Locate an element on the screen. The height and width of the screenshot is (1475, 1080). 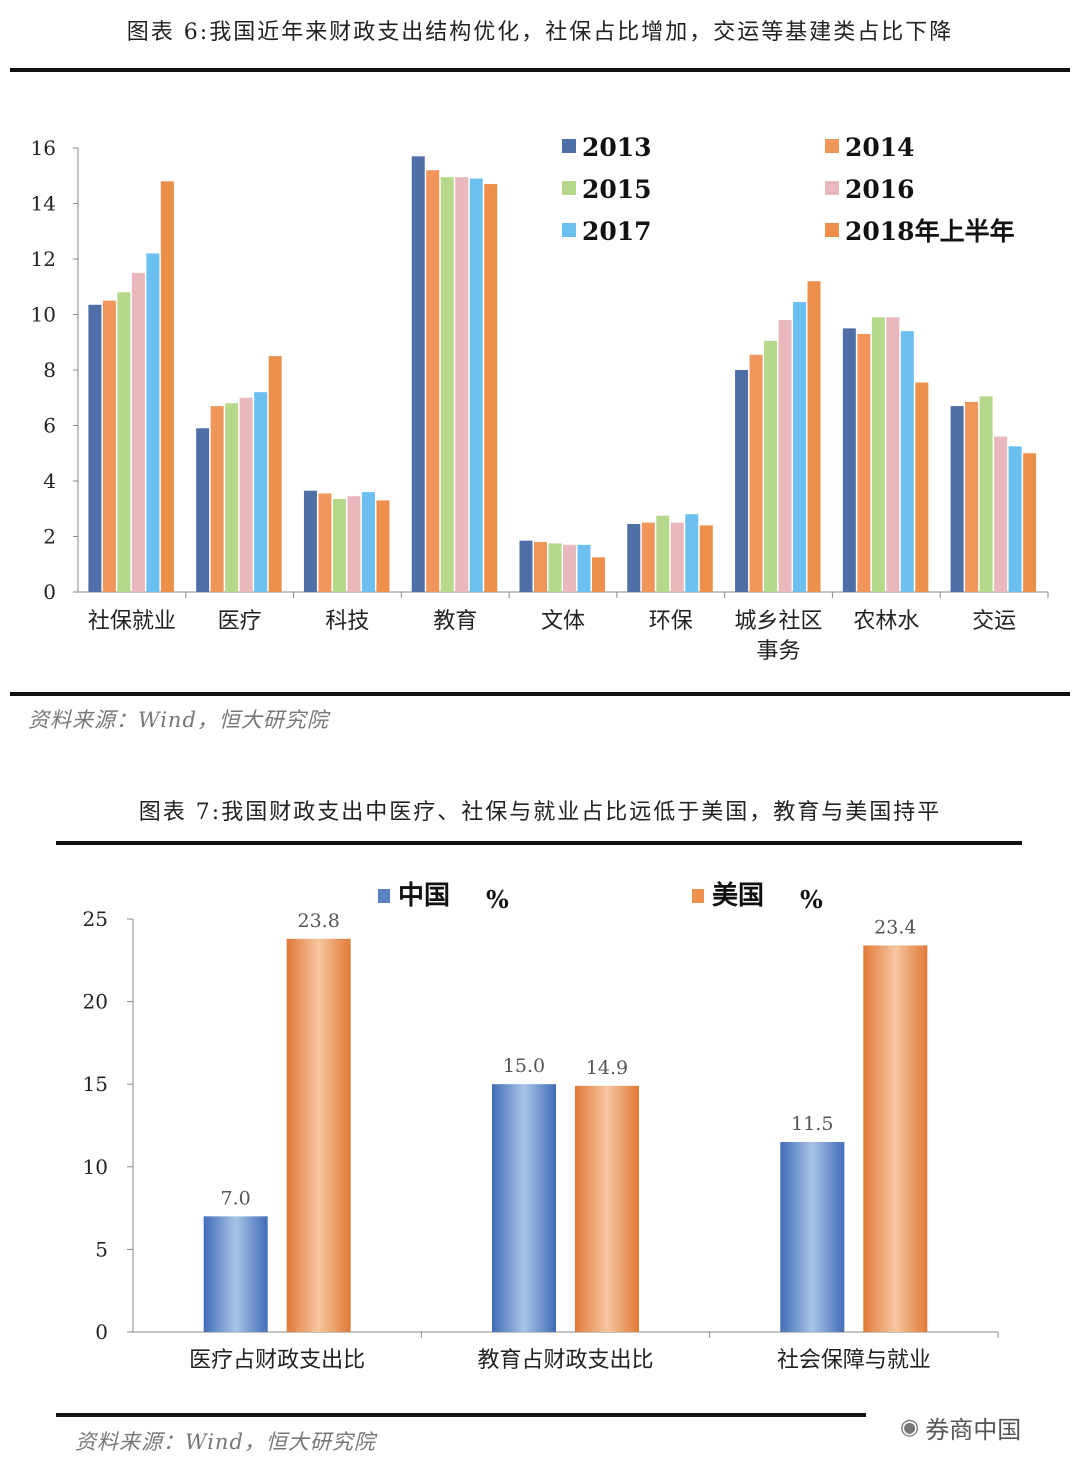
x-tick-label: 医疗占财政支出比 is located at coordinates (277, 1360).